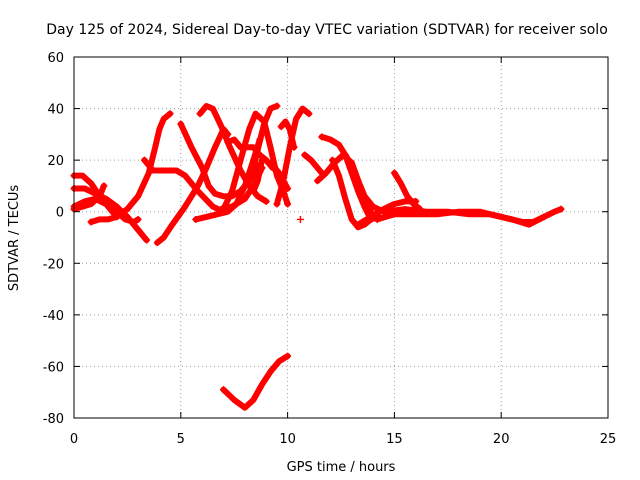 The height and width of the screenshot is (480, 640). I want to click on y-tick-label: 0, so click(60, 213).